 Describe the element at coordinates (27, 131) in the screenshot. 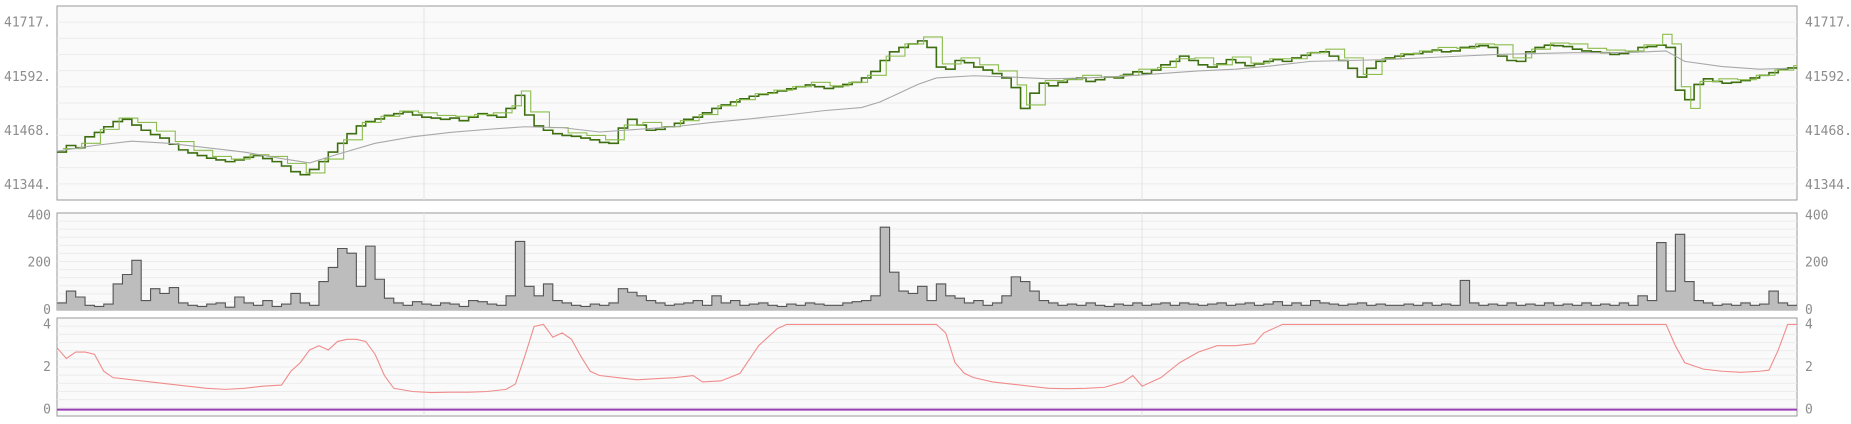

I see `price-y-tick-left: 41468.` at that location.